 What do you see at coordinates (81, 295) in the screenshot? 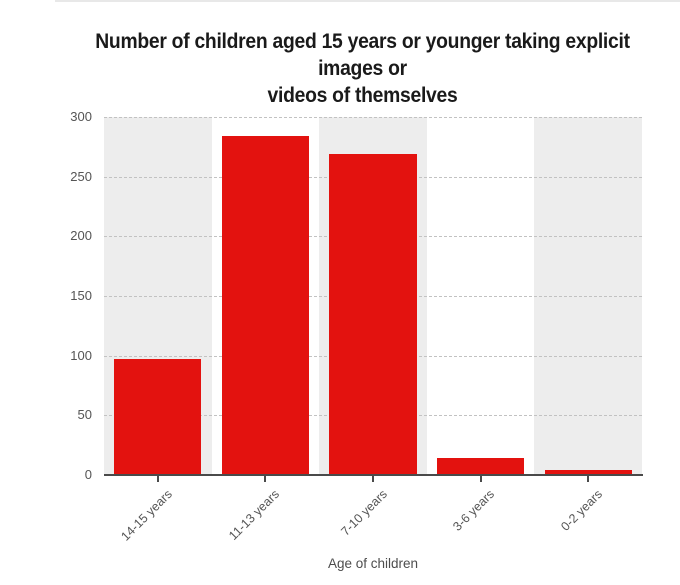
I see `y-tick-label-150: 150` at bounding box center [81, 295].